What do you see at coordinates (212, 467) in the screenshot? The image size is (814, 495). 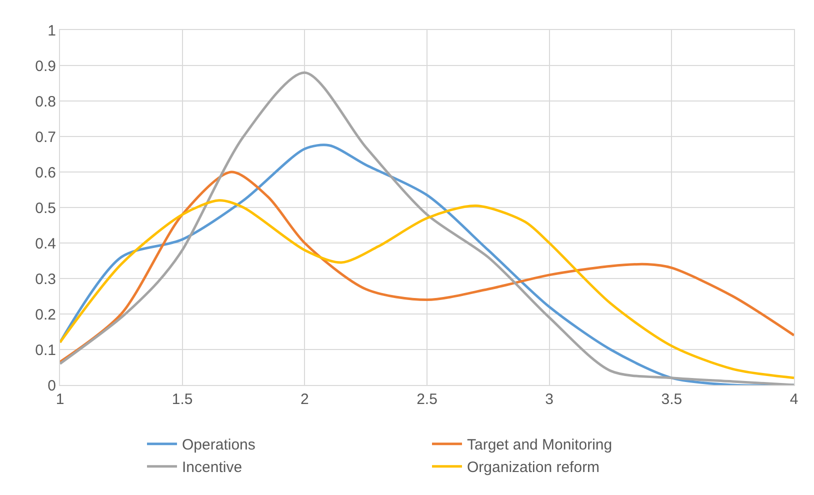 I see `legend-label: Incentive` at bounding box center [212, 467].